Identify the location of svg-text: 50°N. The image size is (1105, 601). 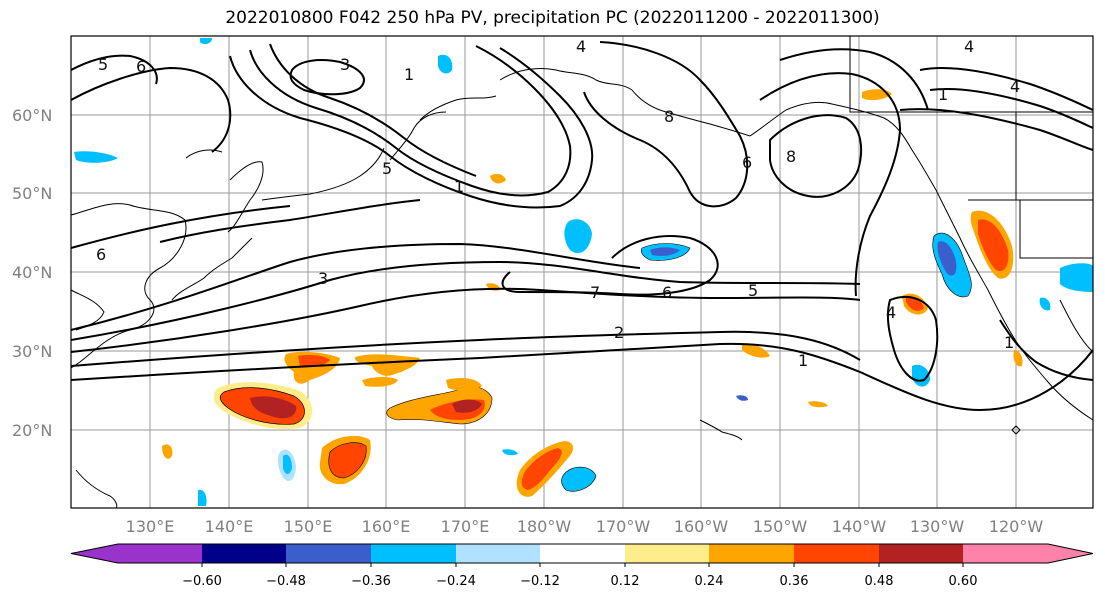
(32, 193).